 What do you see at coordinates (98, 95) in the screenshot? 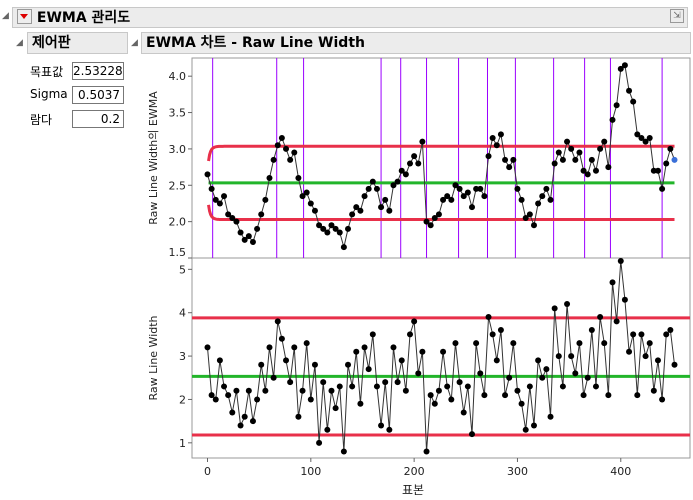
I see `sigma-input: 0.5037` at bounding box center [98, 95].